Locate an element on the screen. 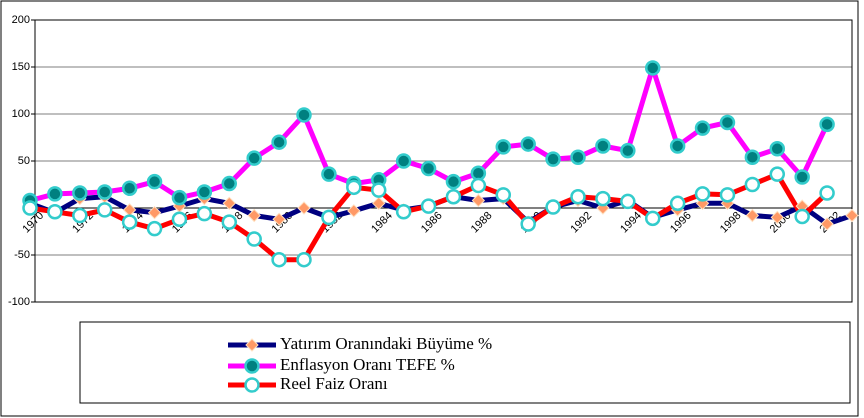 Image resolution: width=864 pixels, height=418 pixels. y-tick-label: 50 is located at coordinates (24, 161).